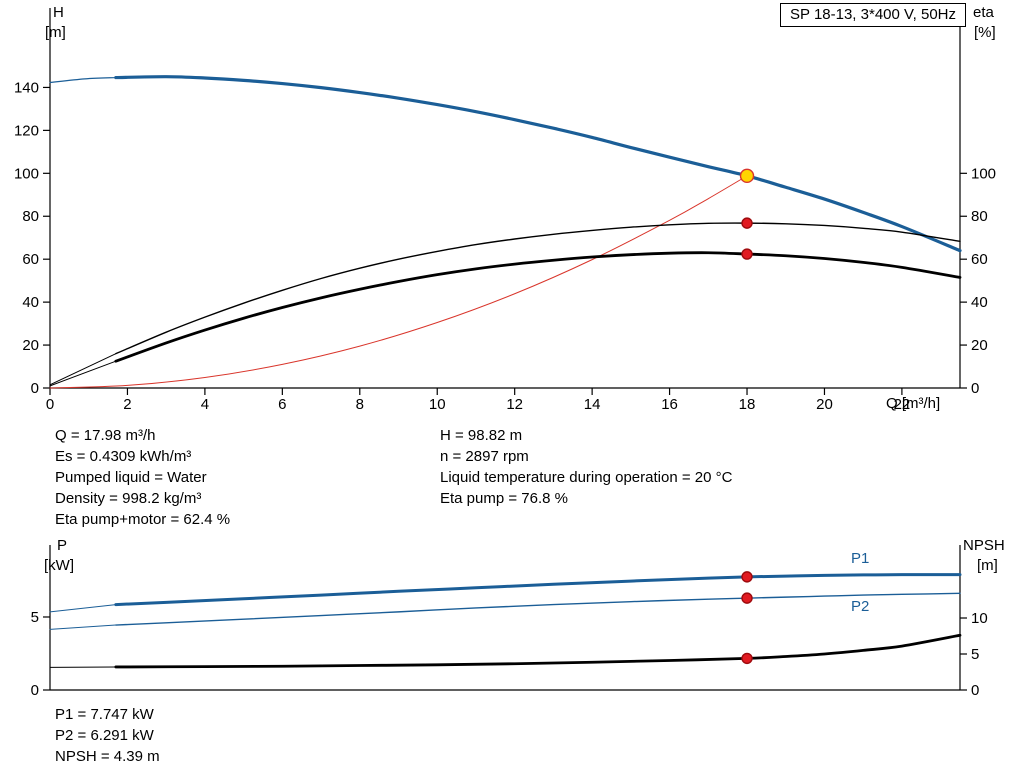  What do you see at coordinates (984, 545) in the screenshot?
I see `npsh-axis-title: NPSH` at bounding box center [984, 545].